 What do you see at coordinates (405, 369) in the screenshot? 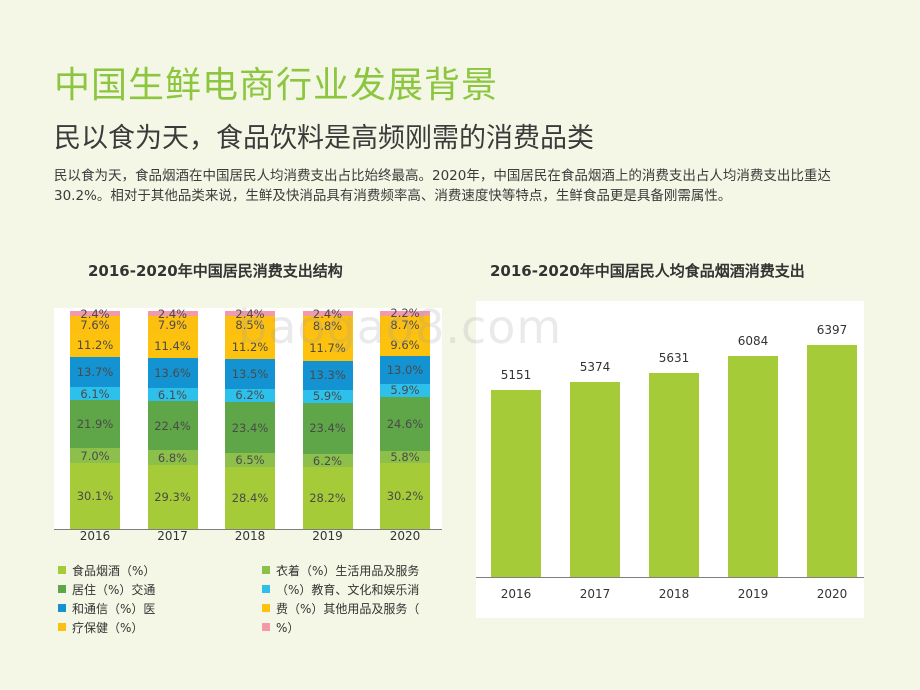
I see `segment-data-label: 13.0%` at bounding box center [405, 369].